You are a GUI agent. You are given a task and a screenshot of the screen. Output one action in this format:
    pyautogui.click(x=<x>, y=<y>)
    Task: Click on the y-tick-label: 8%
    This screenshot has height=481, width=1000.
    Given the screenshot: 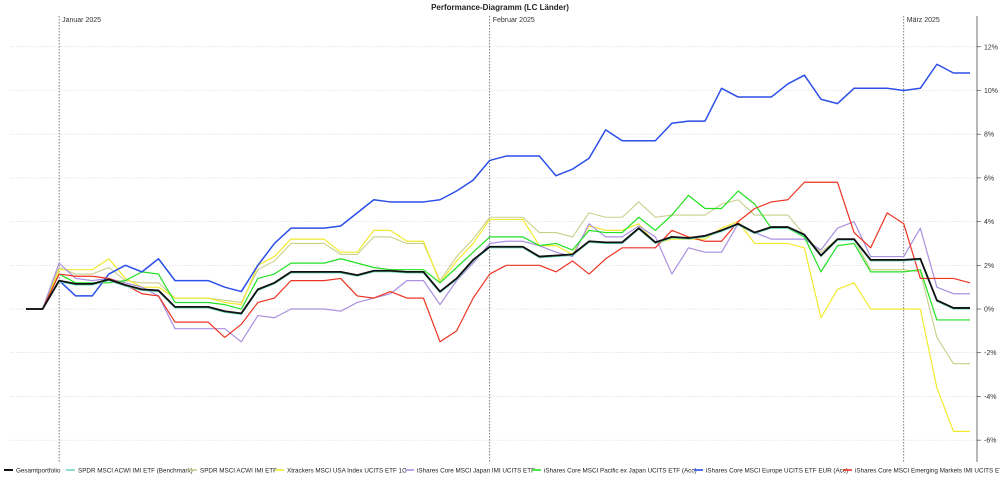 What is the action you would take?
    pyautogui.click(x=989, y=135)
    